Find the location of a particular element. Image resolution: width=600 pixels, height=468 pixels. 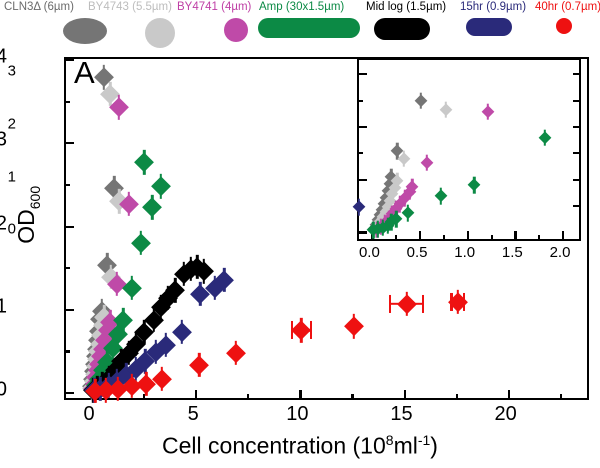

y-axis-title: OD600 is located at coordinates (28, 215).